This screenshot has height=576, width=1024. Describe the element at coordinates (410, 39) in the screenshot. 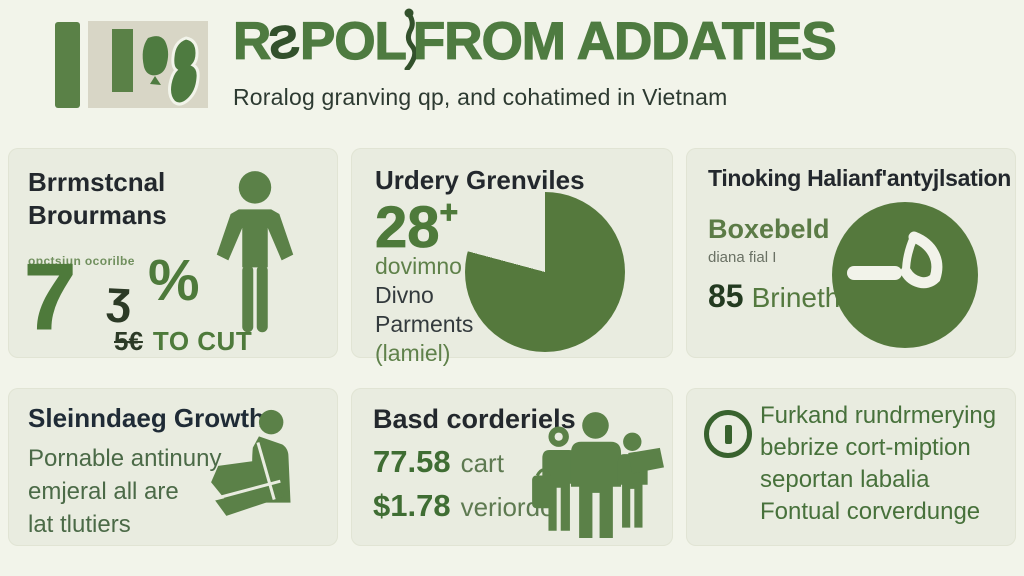

I see `brush-artifact-icon` at that location.